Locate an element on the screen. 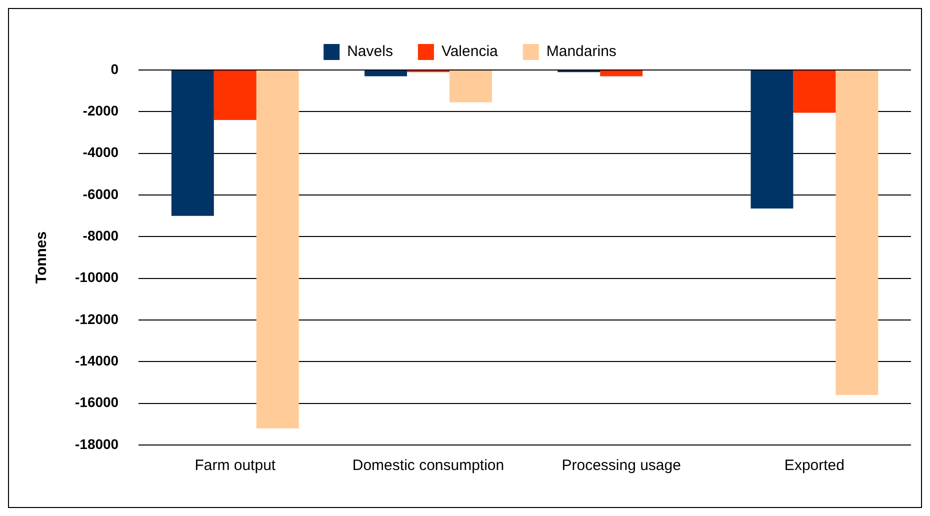 The width and height of the screenshot is (930, 516). y-tick-label: -18000 is located at coordinates (97, 444).